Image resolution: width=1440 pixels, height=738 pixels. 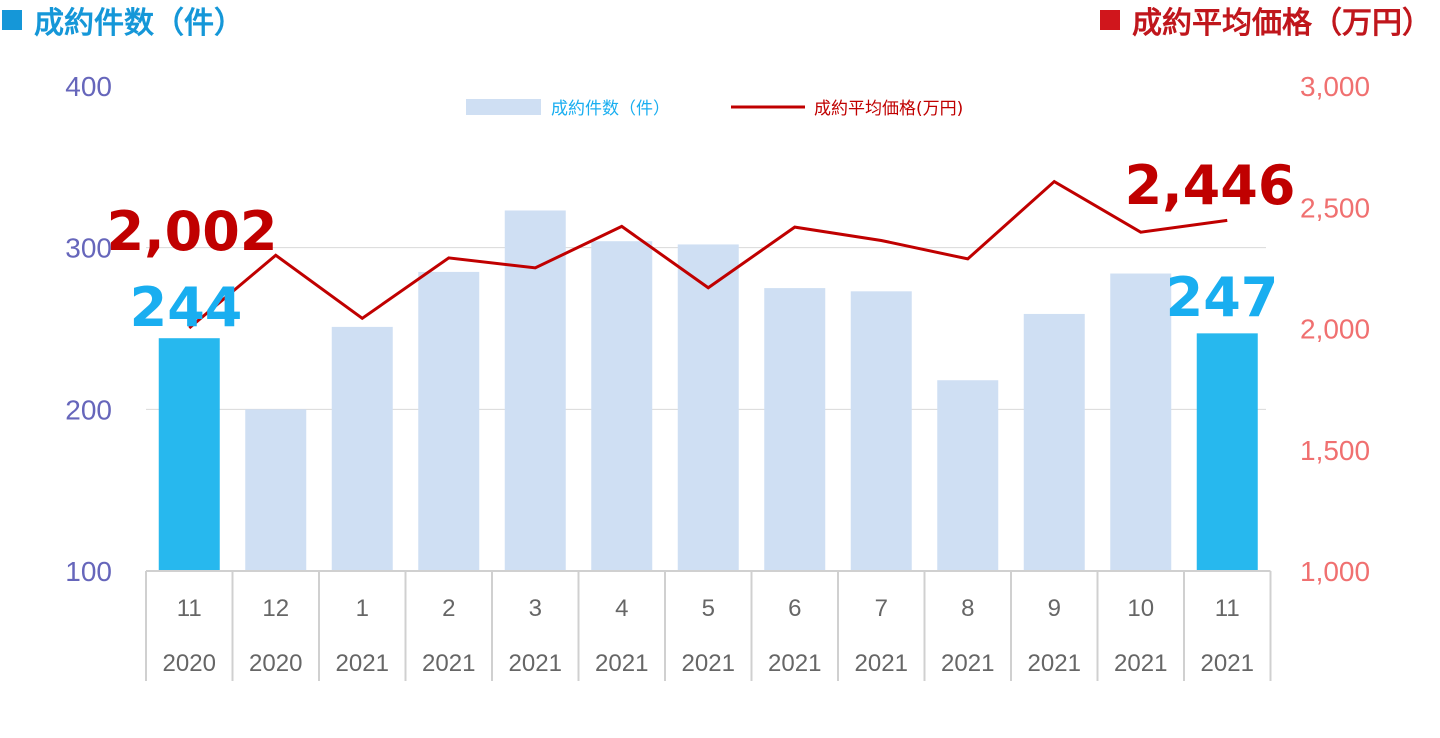 What do you see at coordinates (88, 409) in the screenshot?
I see `left-axis-tick-label: 200` at bounding box center [88, 409].